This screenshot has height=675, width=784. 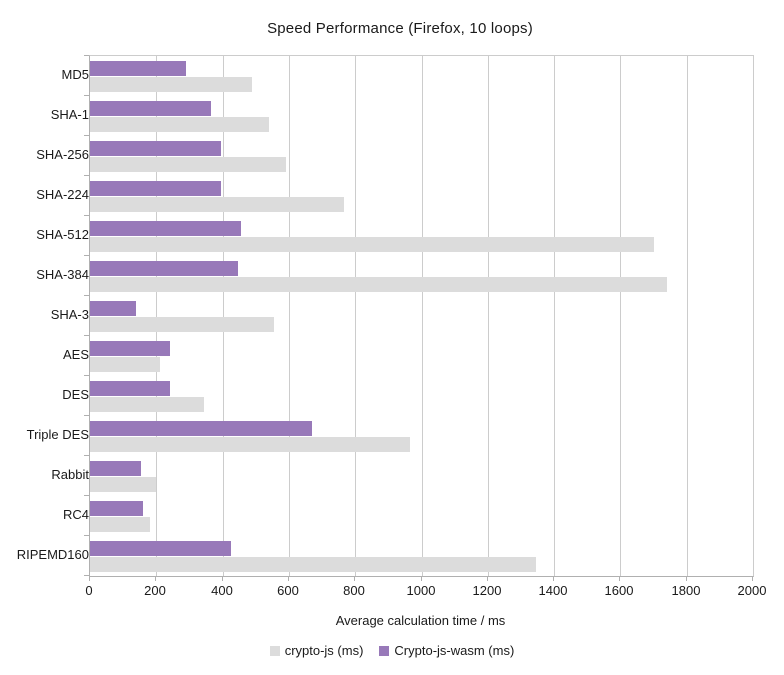 I want to click on x-axis-tick-label: 2000, so click(x=752, y=590).